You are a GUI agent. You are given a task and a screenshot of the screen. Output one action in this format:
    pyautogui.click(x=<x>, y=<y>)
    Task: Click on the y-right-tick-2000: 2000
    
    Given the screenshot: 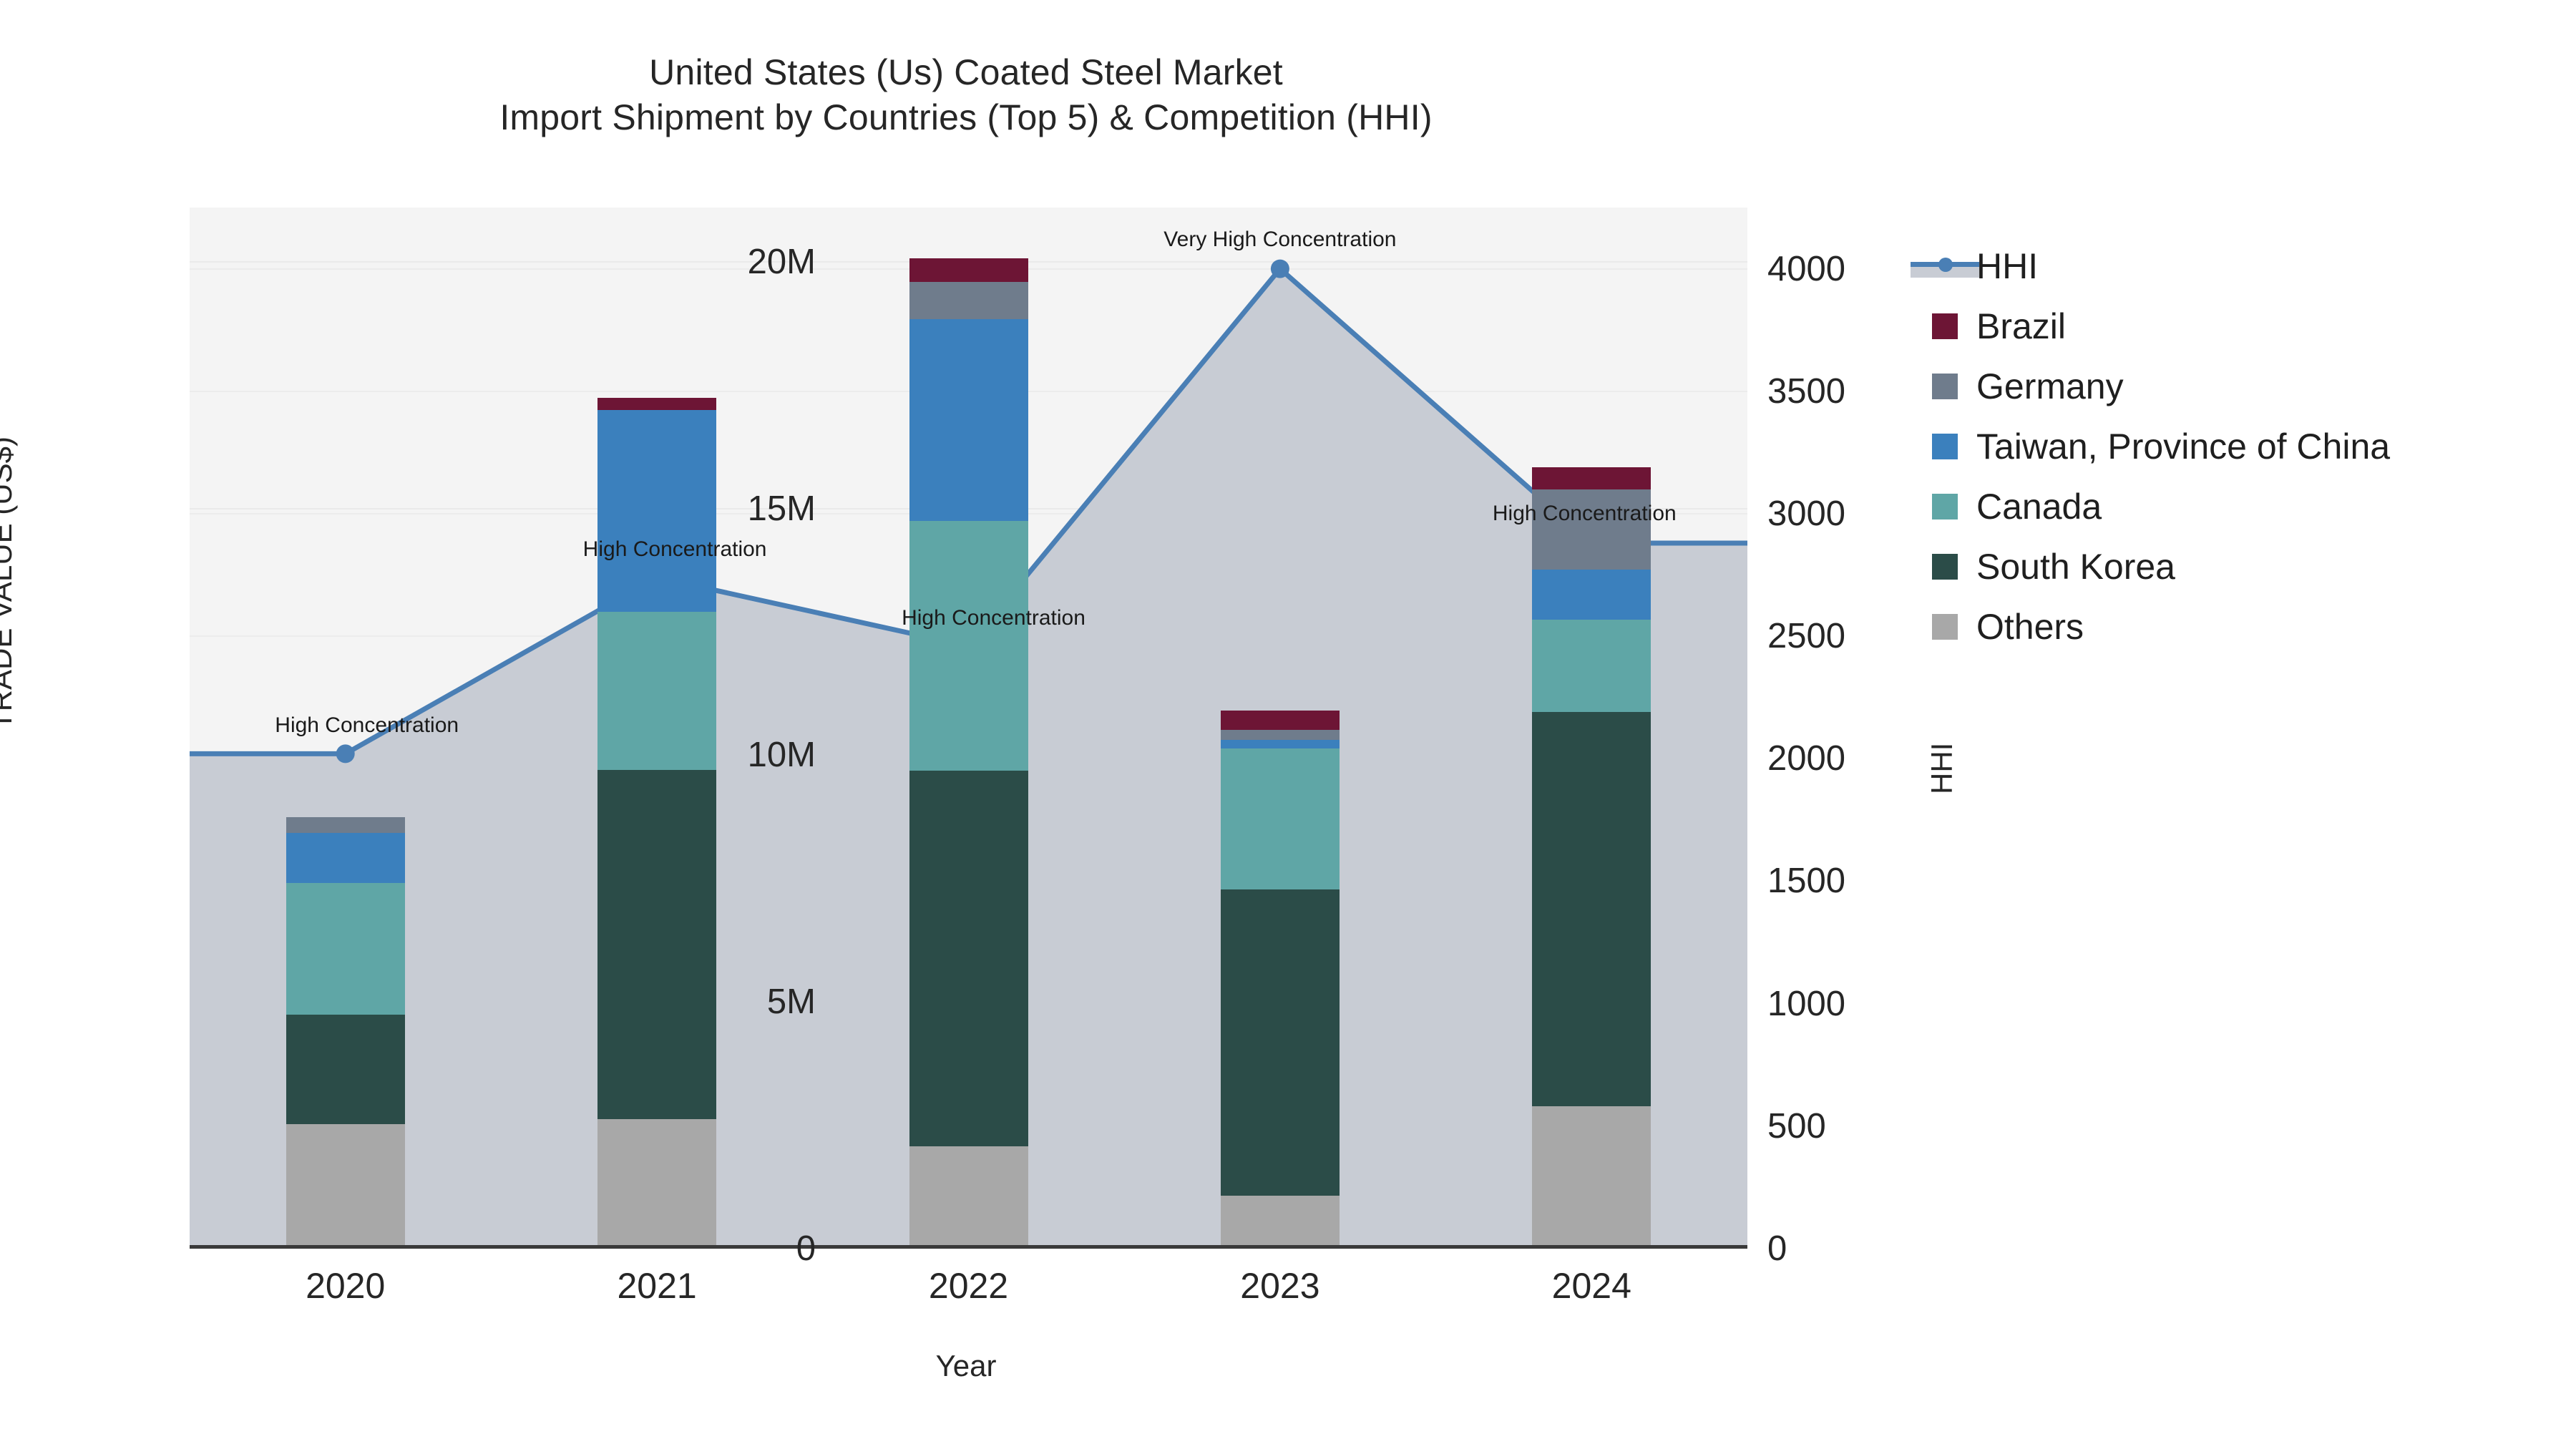 What is the action you would take?
    pyautogui.click(x=1806, y=759)
    